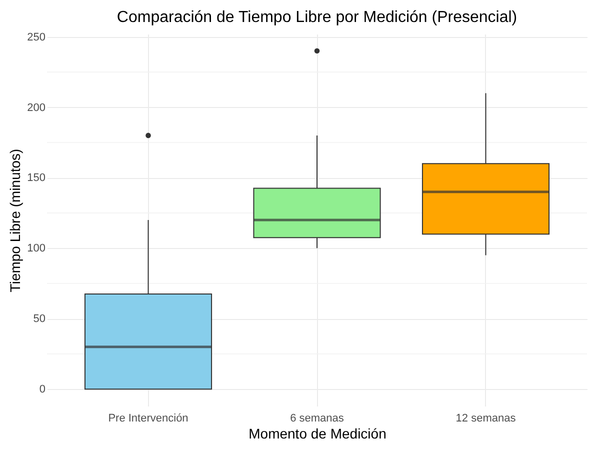 The image size is (603, 451). Describe the element at coordinates (317, 418) in the screenshot. I see `x-tick-label: 6 semanas` at that location.